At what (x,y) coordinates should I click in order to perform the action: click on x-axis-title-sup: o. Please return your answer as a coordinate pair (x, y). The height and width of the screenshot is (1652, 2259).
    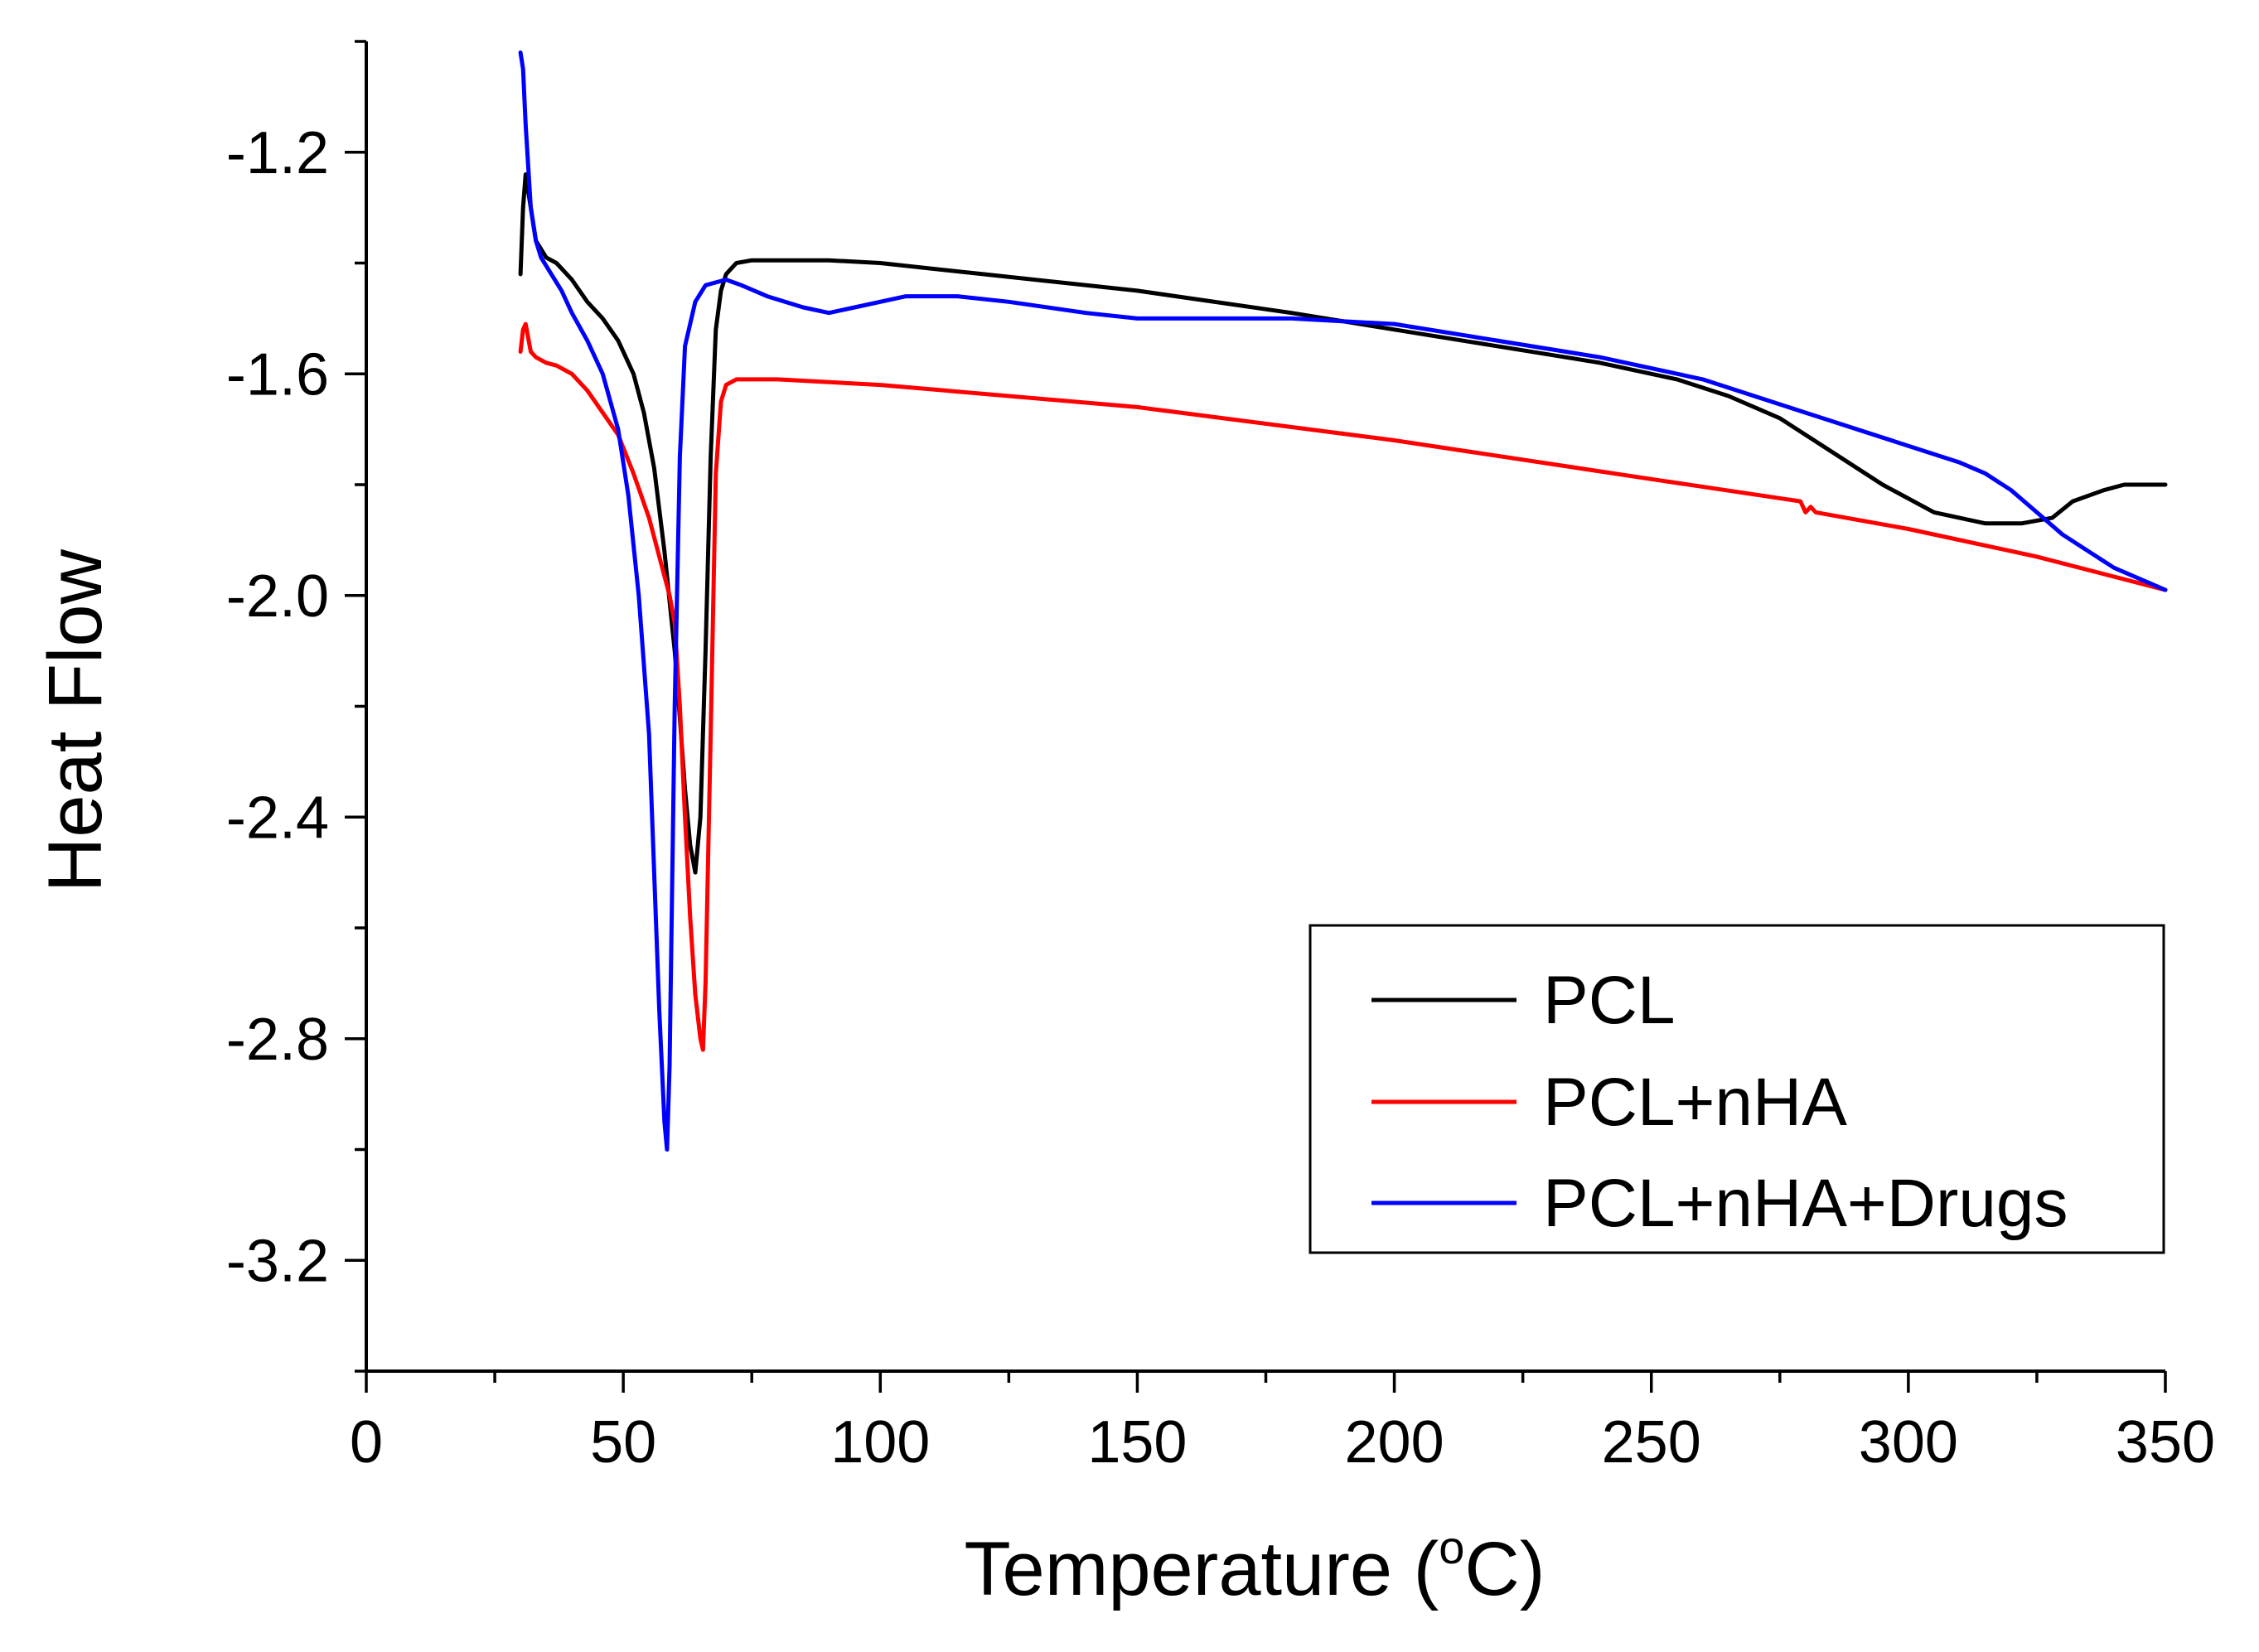
    Looking at the image, I should click on (1451, 1547).